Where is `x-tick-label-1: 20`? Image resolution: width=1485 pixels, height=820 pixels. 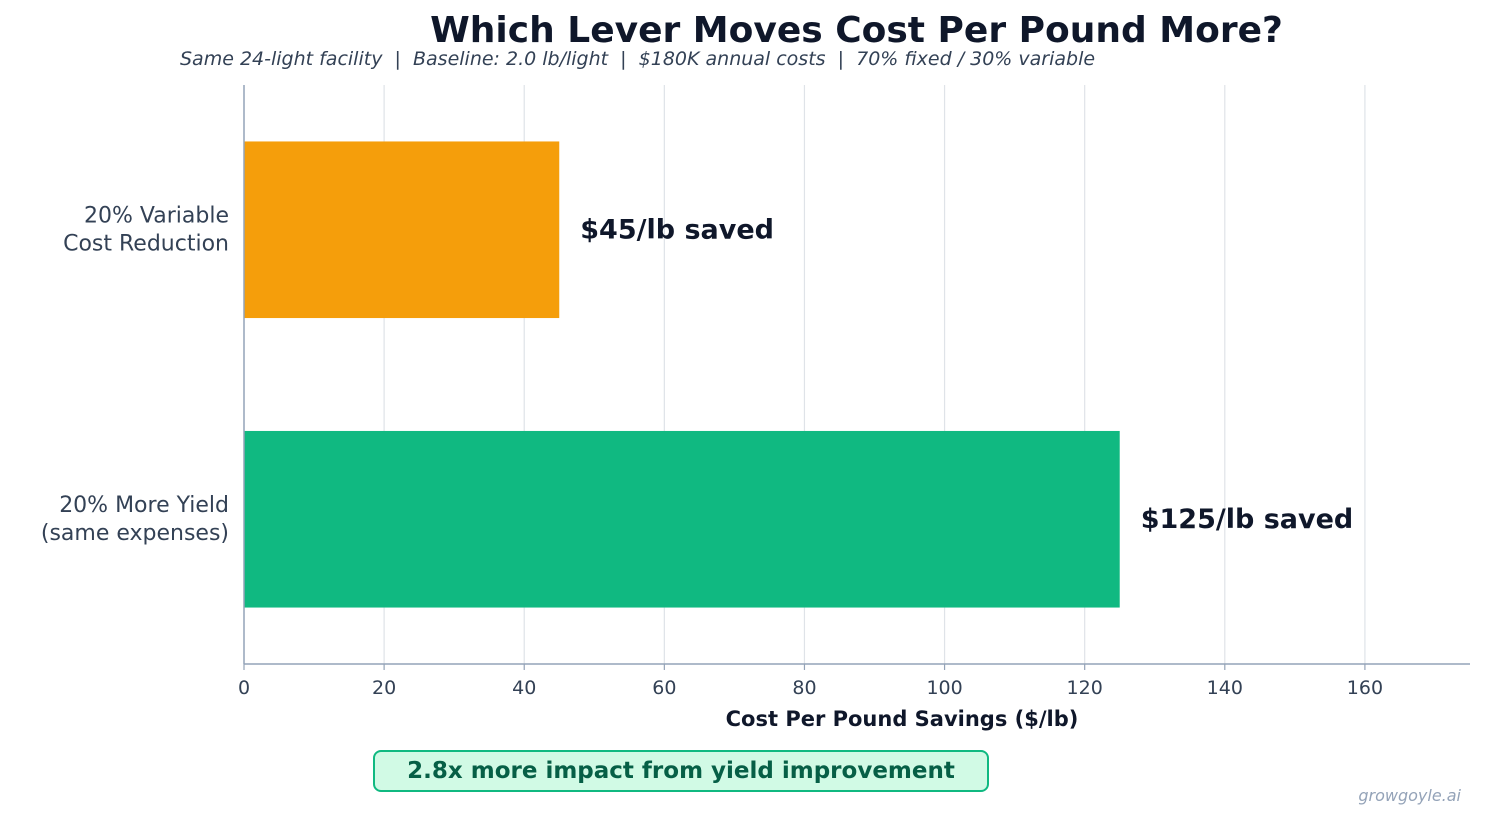 x-tick-label-1: 20 is located at coordinates (384, 688).